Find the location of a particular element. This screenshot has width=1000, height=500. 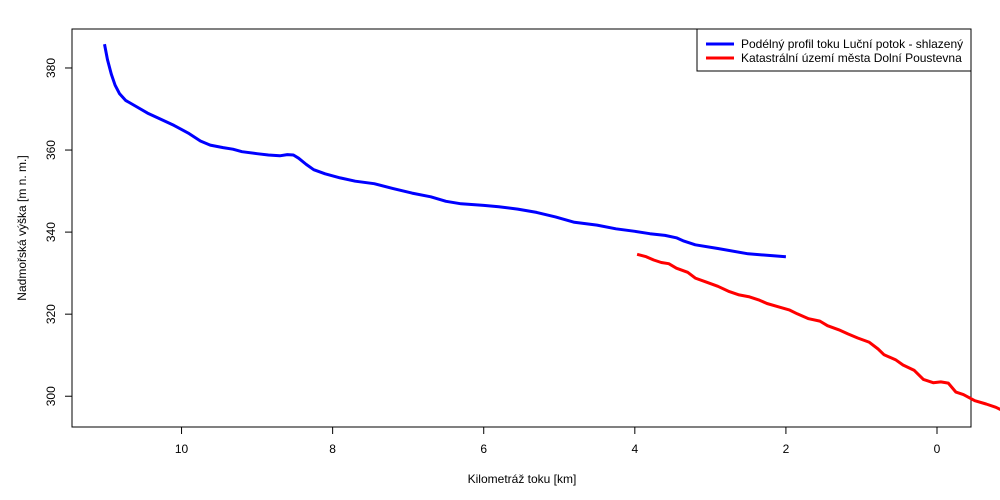

x-tick-label: 10 is located at coordinates (182, 449).